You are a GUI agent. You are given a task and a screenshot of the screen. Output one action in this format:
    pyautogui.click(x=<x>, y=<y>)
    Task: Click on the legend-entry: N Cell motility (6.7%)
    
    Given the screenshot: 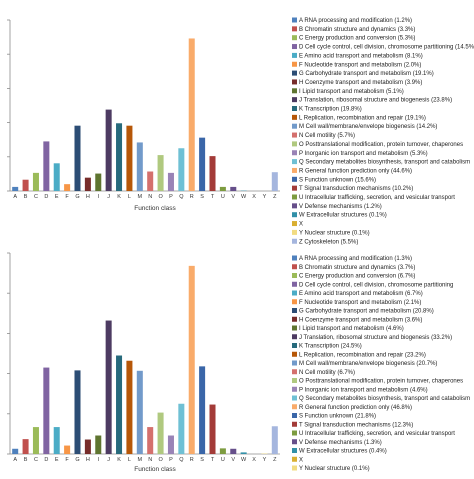 What is the action you would take?
    pyautogui.click(x=327, y=373)
    